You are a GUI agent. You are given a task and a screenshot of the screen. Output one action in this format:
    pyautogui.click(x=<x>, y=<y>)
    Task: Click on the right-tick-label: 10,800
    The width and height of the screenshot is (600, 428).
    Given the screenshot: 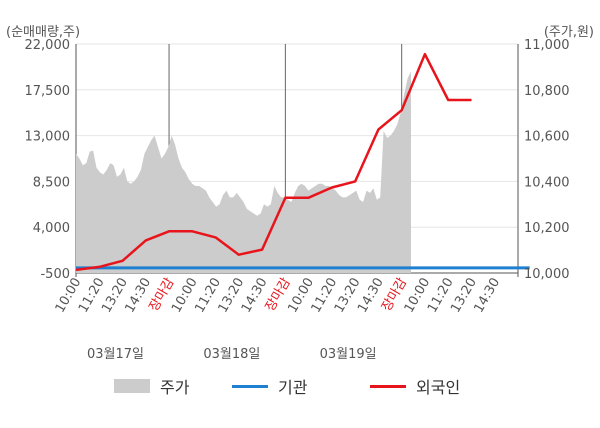 What is the action you would take?
    pyautogui.click(x=547, y=91)
    